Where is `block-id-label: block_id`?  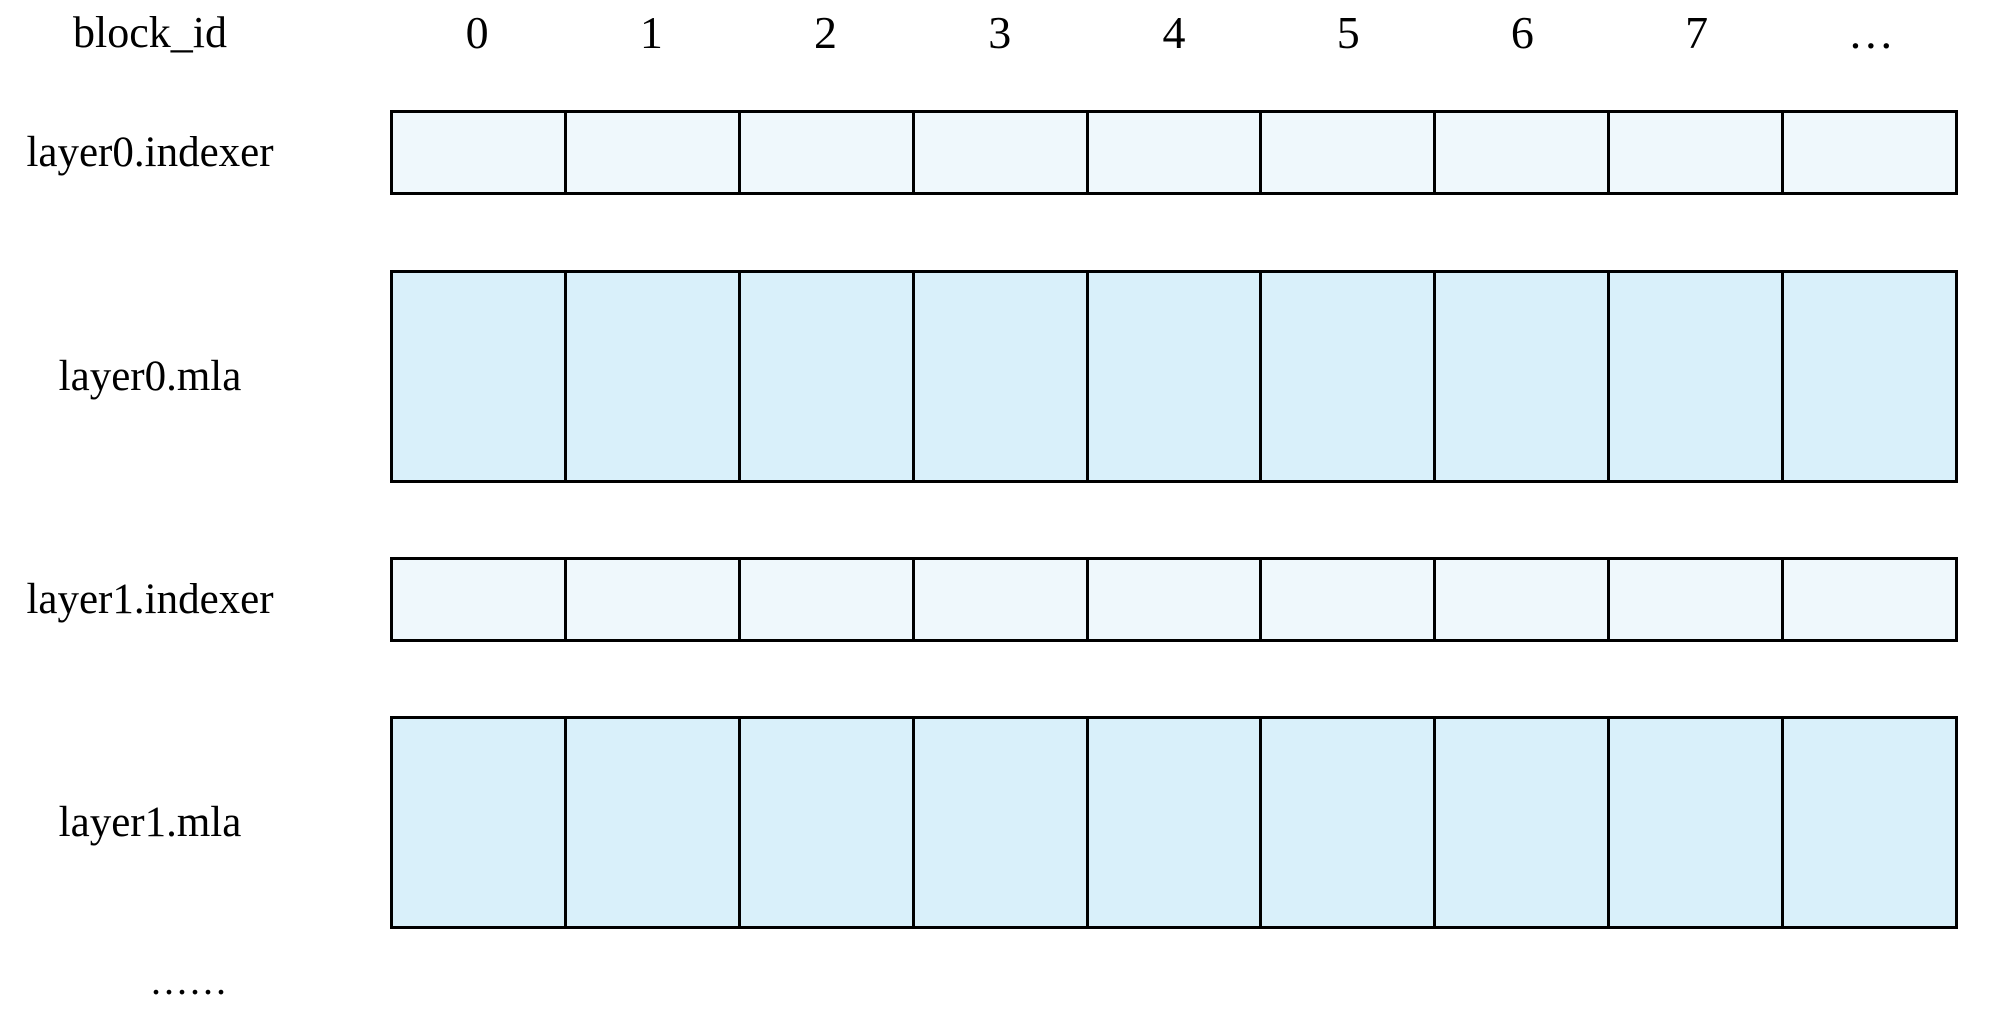 block-id-label: block_id is located at coordinates (150, 32).